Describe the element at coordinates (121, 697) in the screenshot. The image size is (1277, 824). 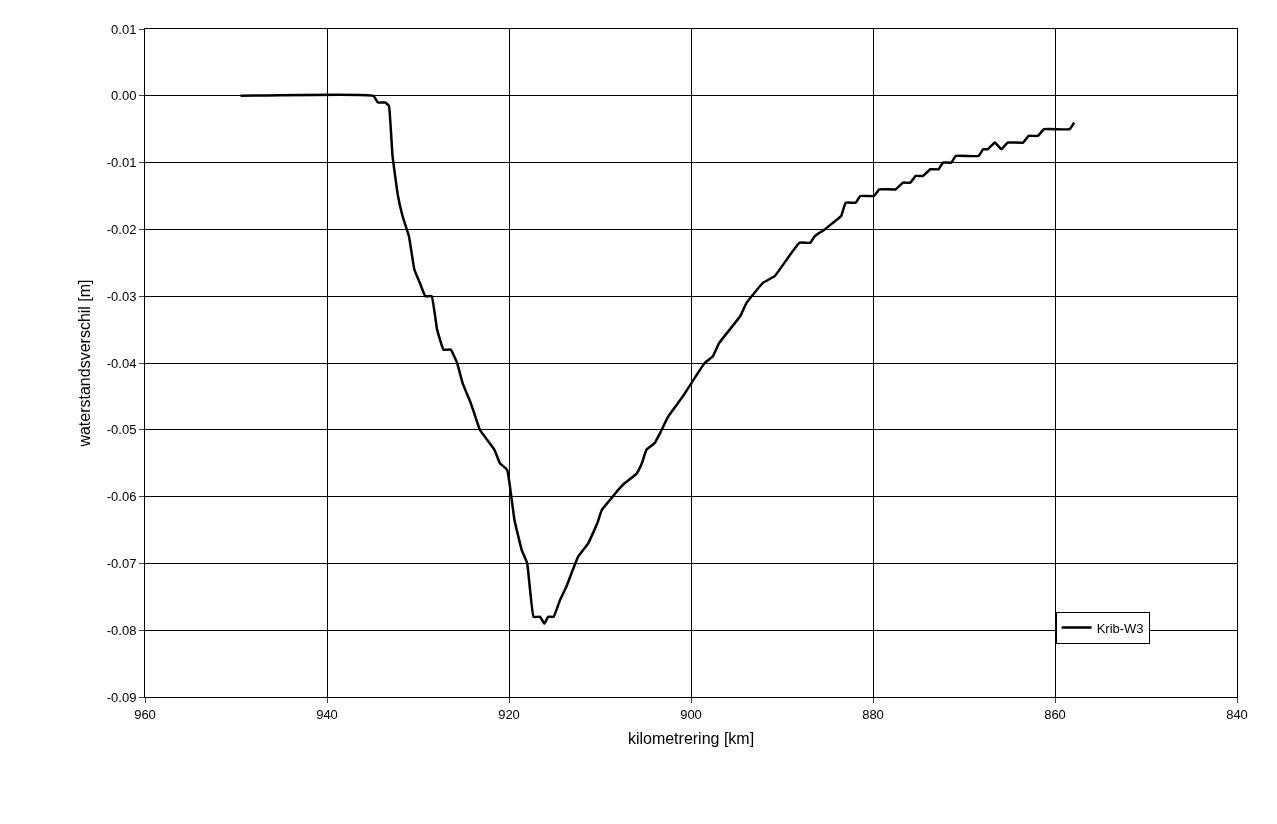
I see `y-tick-label: -0.09` at that location.